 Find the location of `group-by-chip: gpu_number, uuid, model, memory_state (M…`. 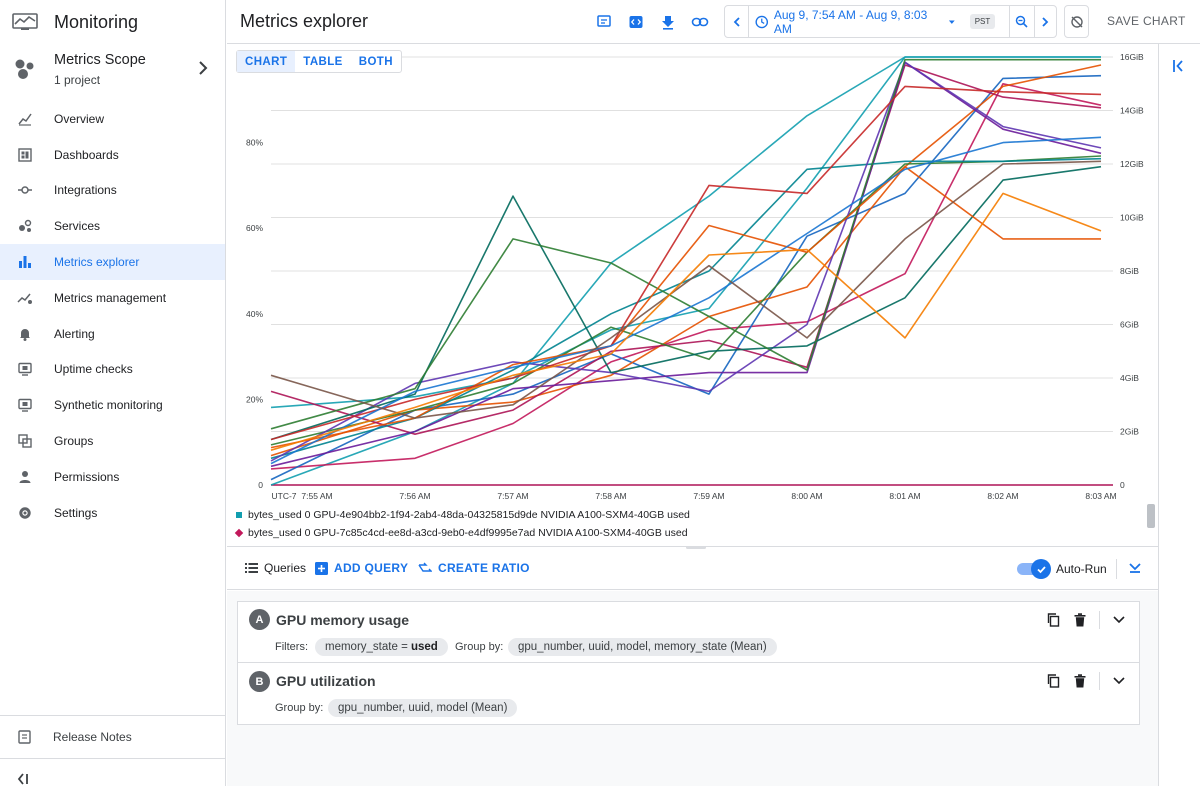

group-by-chip: gpu_number, uuid, model, memory_state (M… is located at coordinates (642, 647).